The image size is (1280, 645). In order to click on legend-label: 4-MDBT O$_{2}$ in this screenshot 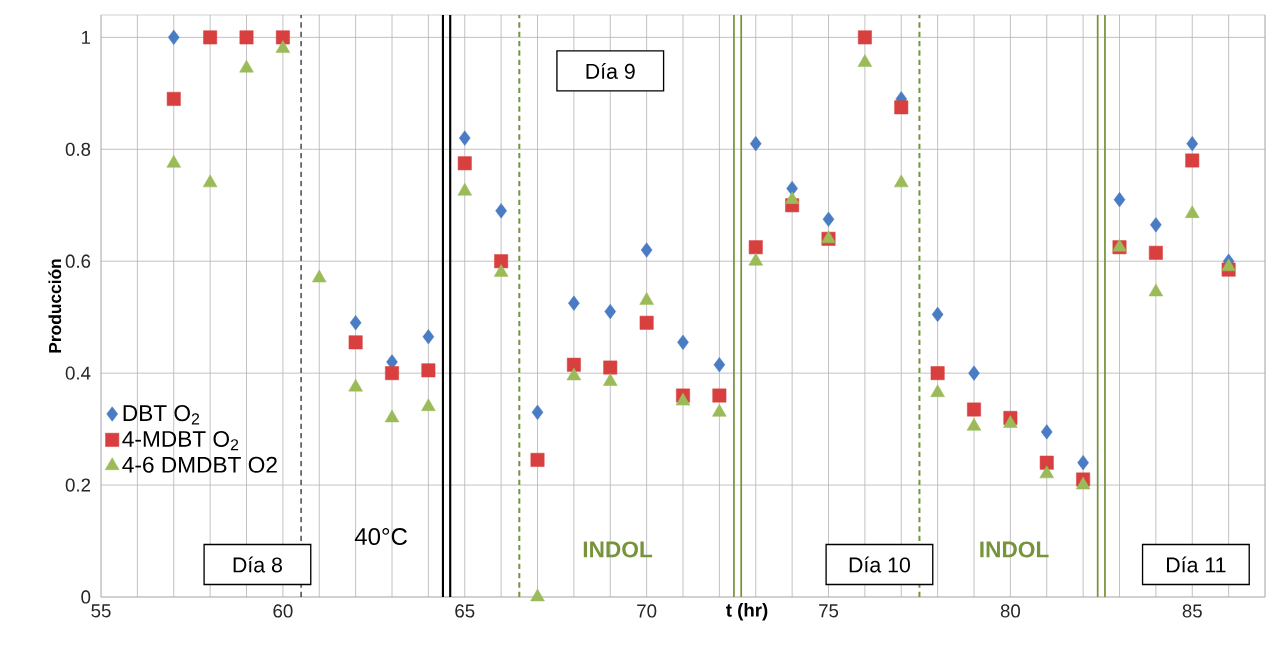, I will do `click(180, 440)`.